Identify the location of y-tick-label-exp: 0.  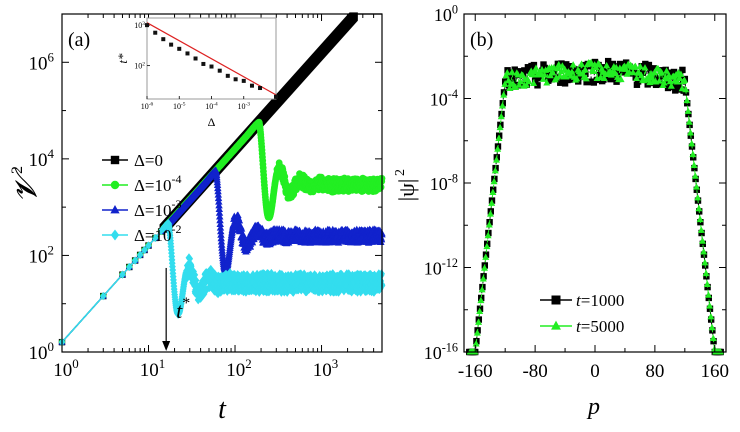
(51, 346).